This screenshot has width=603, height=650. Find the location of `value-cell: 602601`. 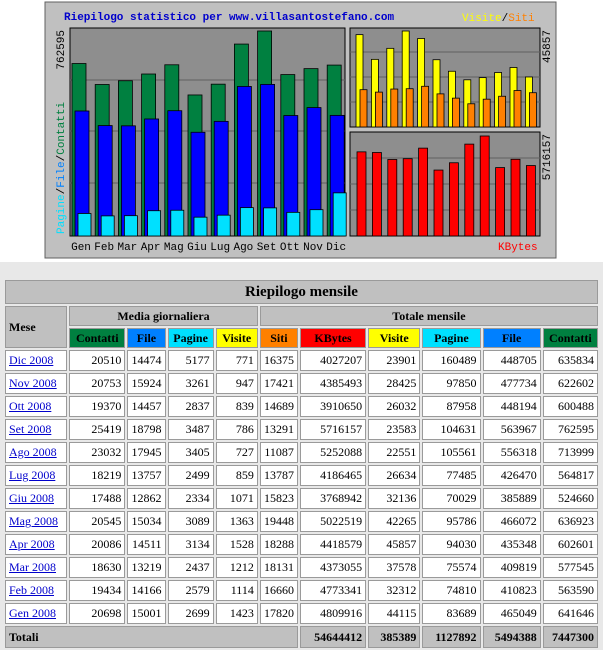

value-cell: 602601 is located at coordinates (570, 544).